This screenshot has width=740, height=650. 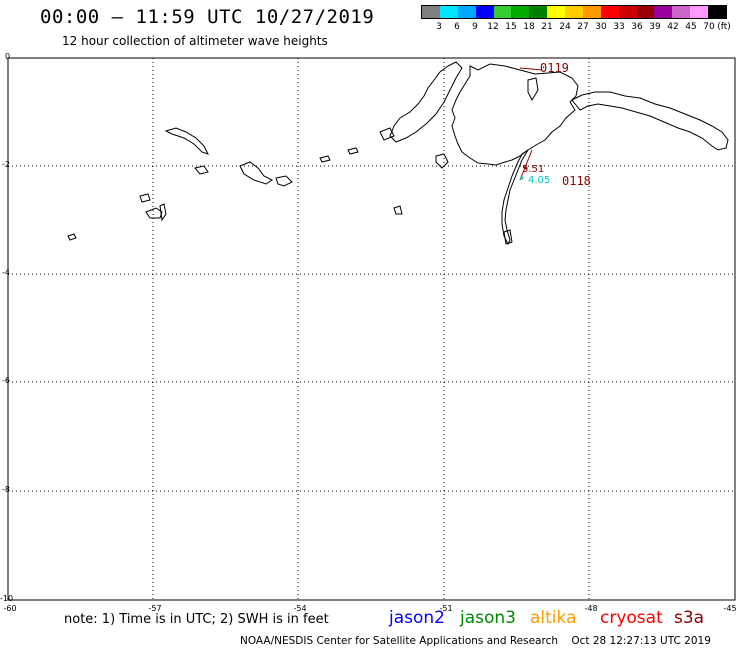 I want to click on color-legend: 3 6 9 12 15 18 21 24 27 30 33 36 39 42 45 70 (ft), so click(x=577, y=20).